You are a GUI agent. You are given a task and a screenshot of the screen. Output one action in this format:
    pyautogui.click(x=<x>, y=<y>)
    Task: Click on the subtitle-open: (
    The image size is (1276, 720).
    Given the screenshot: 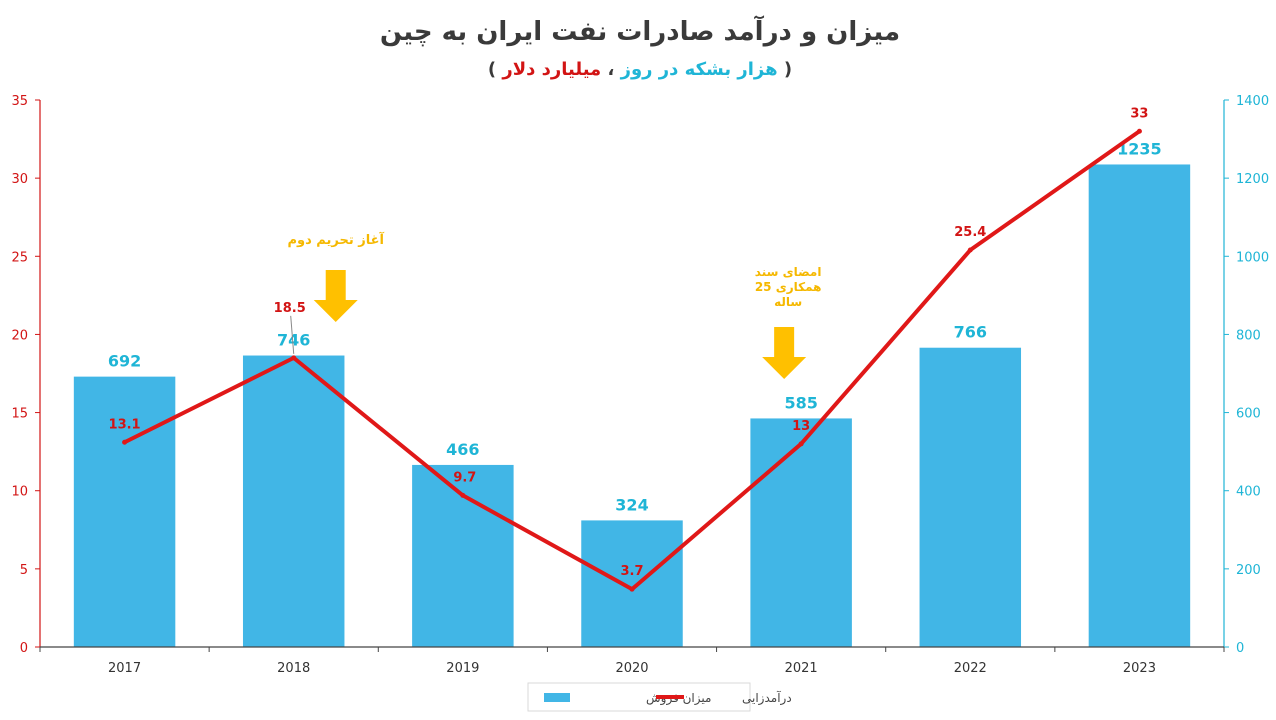 What is the action you would take?
    pyautogui.click(x=788, y=69)
    